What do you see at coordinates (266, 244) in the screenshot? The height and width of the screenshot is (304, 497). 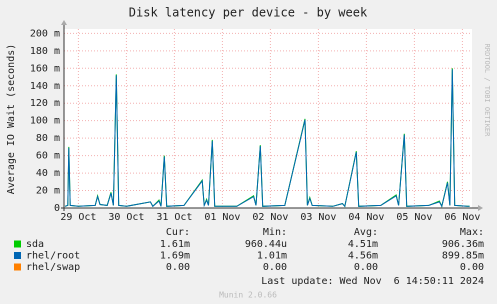 I see `stat-value: 960.44u` at bounding box center [266, 244].